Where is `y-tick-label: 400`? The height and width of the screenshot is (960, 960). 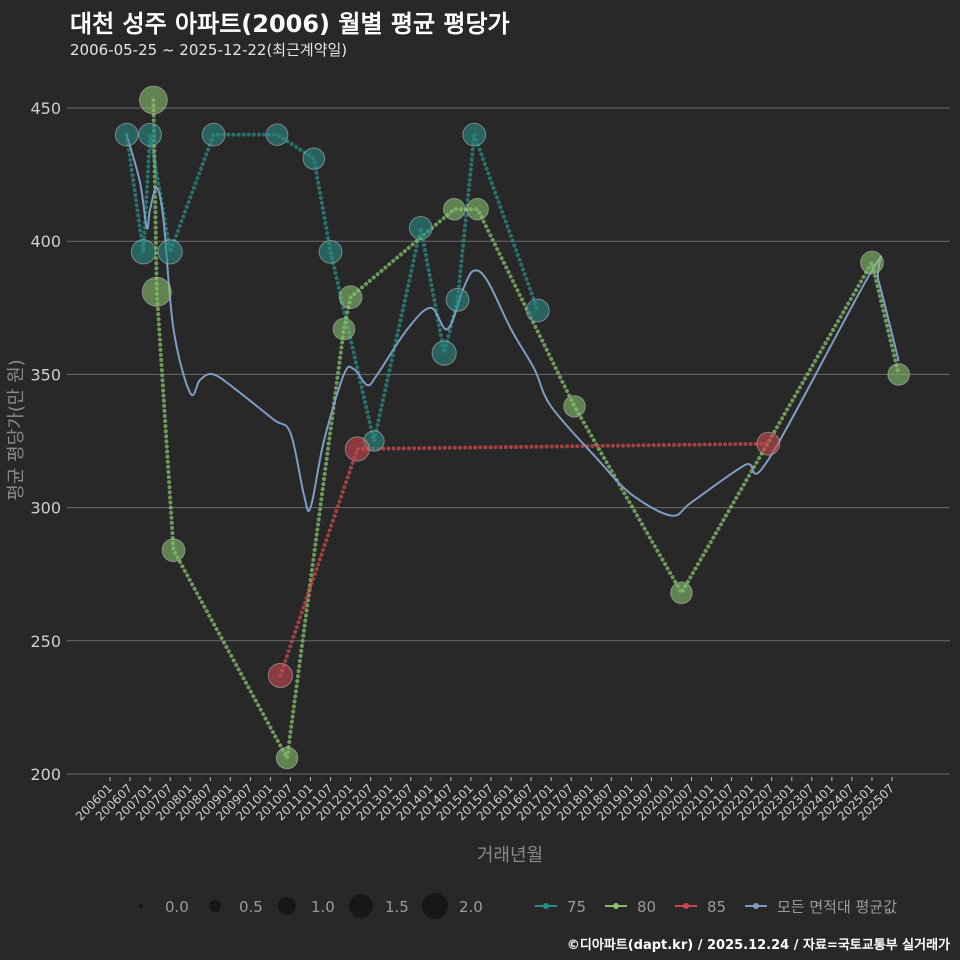
y-tick-label: 400 is located at coordinates (45, 241).